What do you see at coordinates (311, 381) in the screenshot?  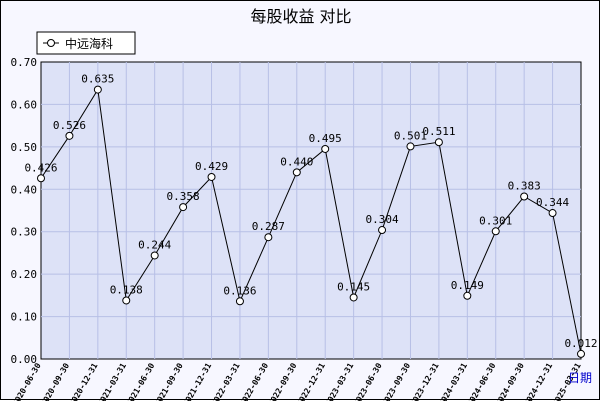 I see `x-tick-label: 2022-12-31` at bounding box center [311, 381].